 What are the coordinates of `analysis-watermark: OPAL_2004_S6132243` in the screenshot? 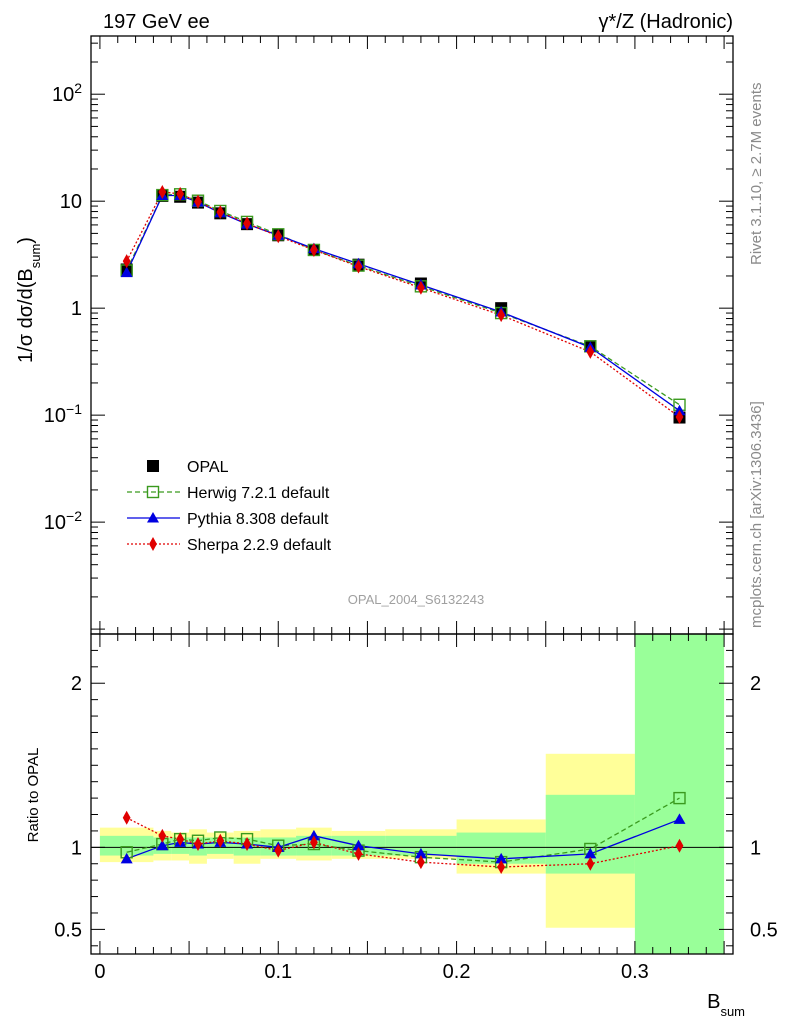 It's located at (416, 599).